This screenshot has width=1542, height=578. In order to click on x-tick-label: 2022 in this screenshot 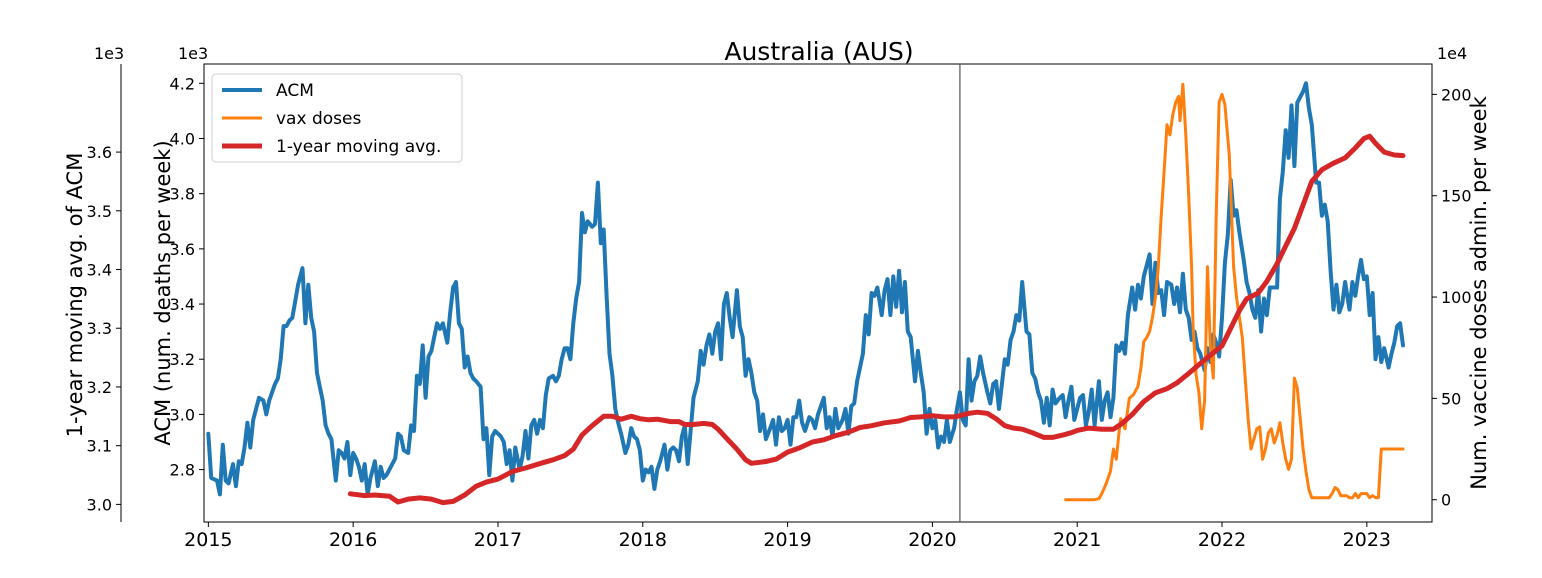, I will do `click(1222, 540)`.